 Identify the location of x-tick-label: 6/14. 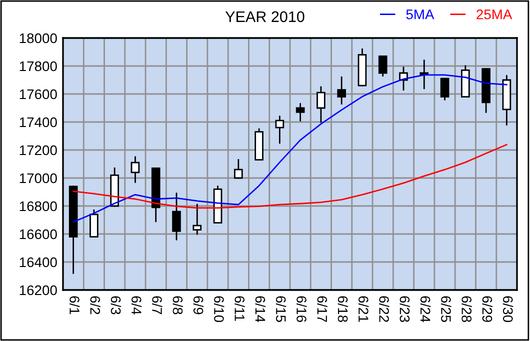
(260, 309).